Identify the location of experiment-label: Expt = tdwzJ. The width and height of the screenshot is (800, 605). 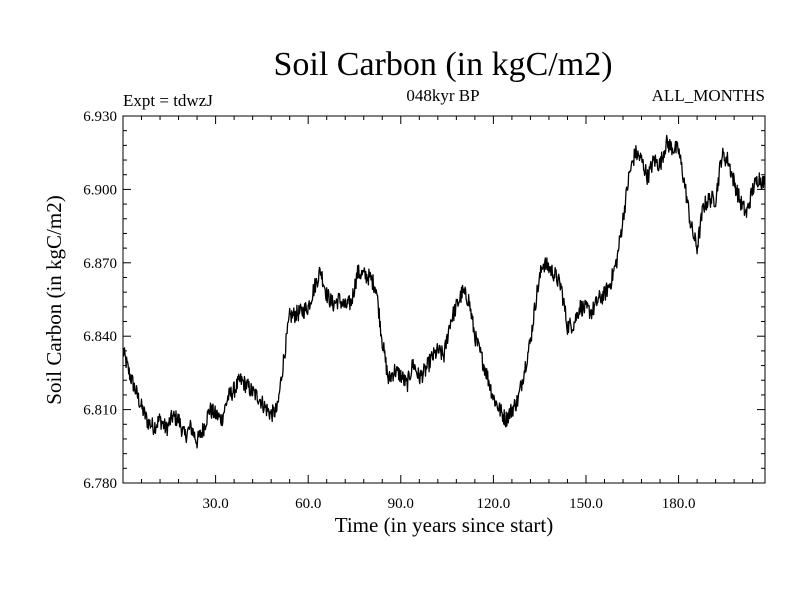
(168, 100).